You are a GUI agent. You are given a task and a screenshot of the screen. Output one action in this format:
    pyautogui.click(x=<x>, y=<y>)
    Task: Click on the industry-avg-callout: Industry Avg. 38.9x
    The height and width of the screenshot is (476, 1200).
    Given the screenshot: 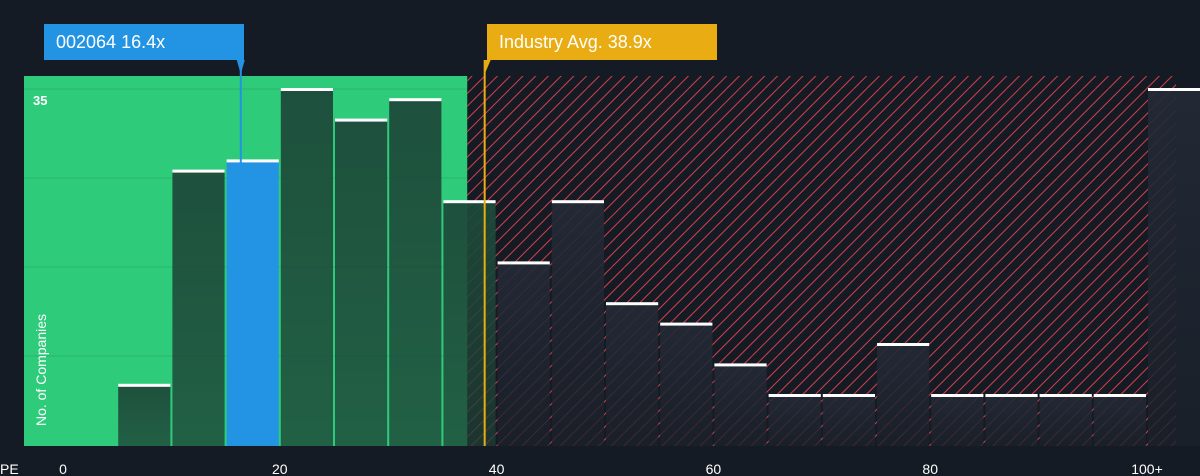 What is the action you would take?
    pyautogui.click(x=602, y=42)
    